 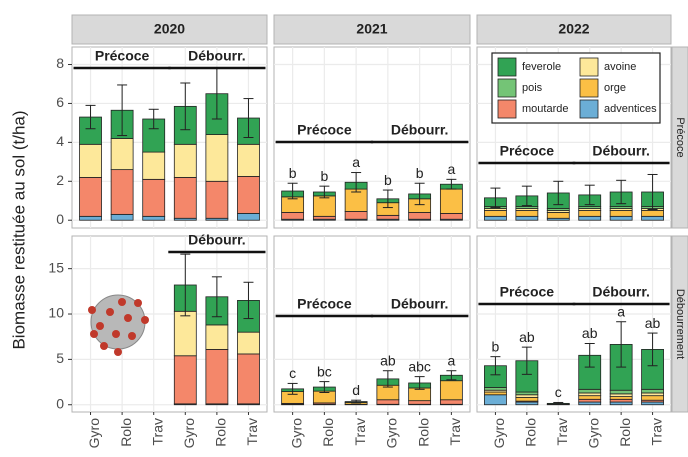 What do you see at coordinates (388, 360) in the screenshot?
I see `significance-letter: ab` at bounding box center [388, 360].